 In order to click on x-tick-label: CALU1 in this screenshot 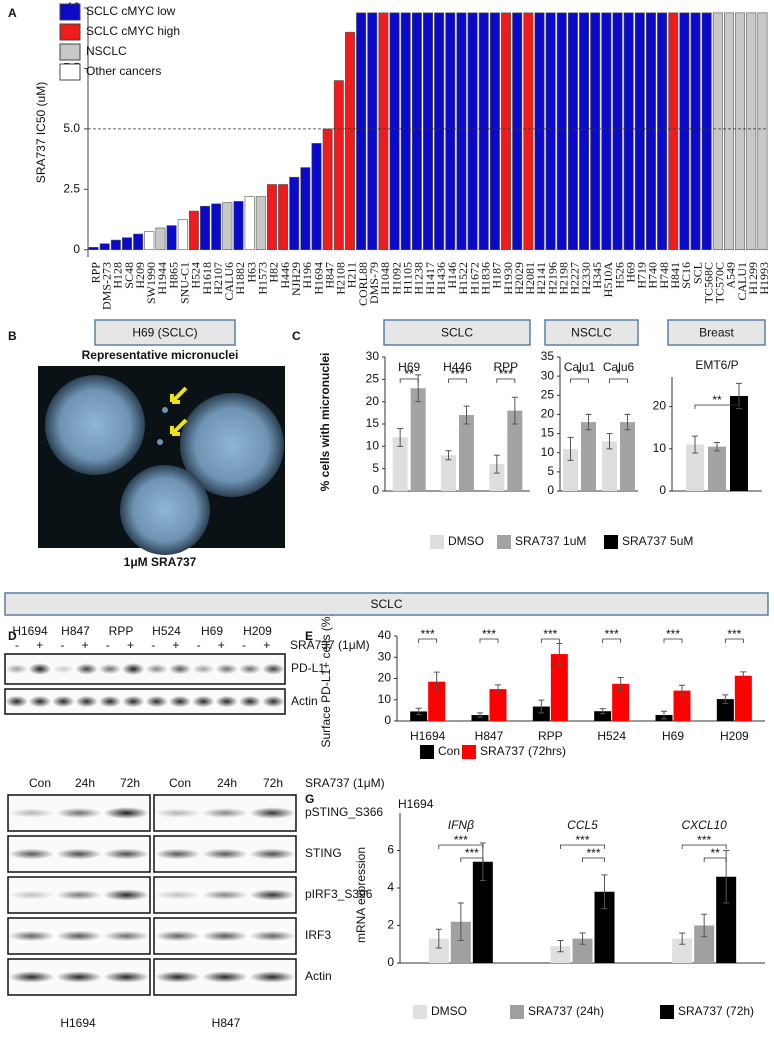, I will do `click(742, 281)`.